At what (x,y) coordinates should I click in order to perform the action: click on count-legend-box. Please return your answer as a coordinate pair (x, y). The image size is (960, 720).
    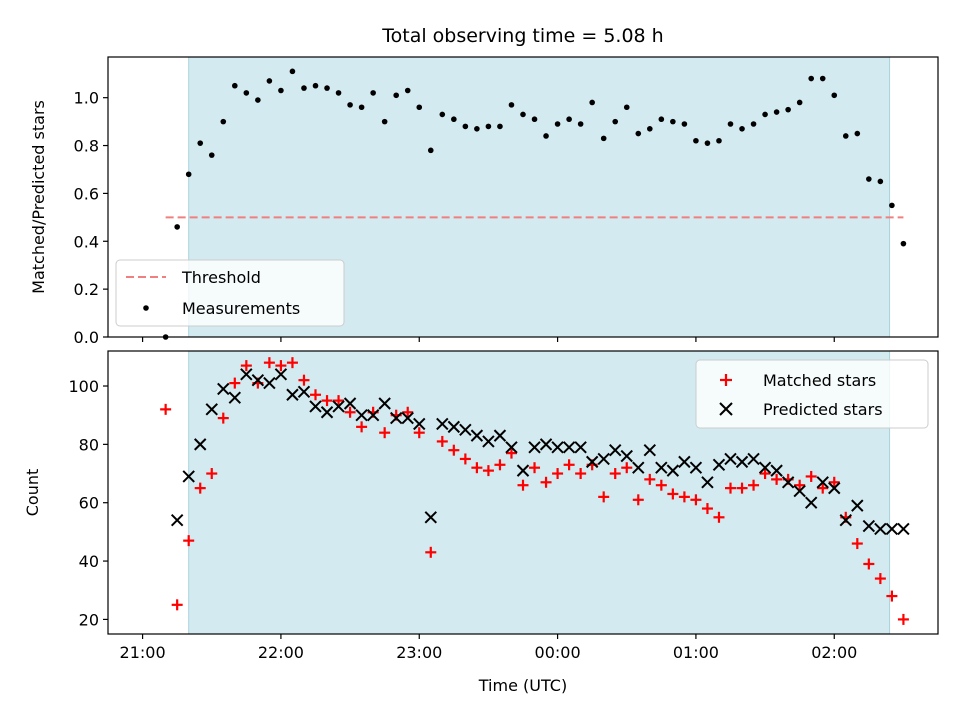
    Looking at the image, I should click on (812, 394).